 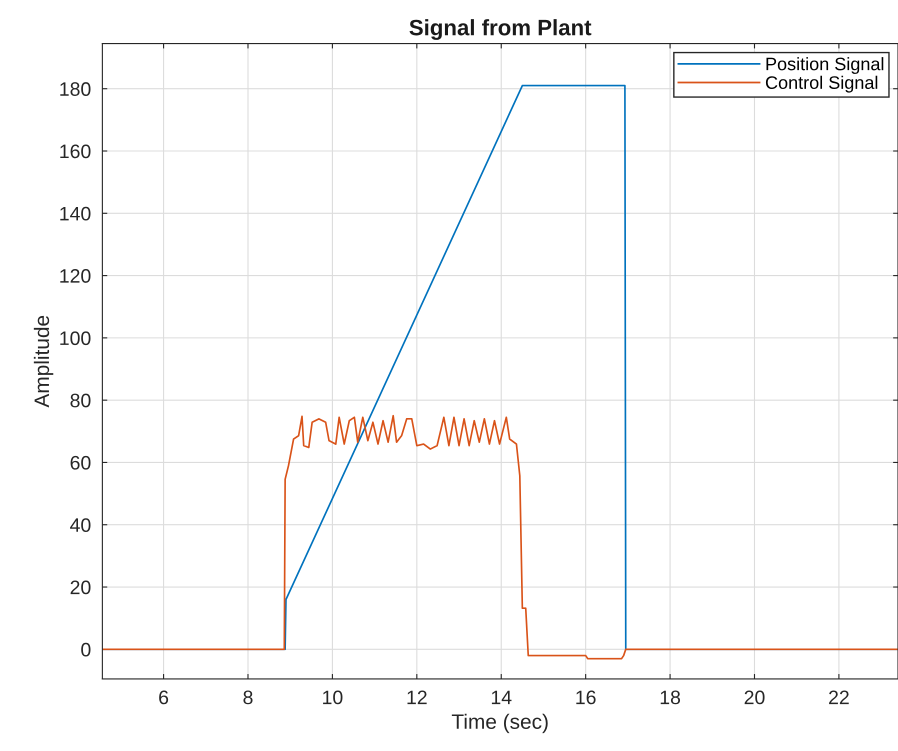 I want to click on y-tick-label: 120, so click(x=75, y=276).